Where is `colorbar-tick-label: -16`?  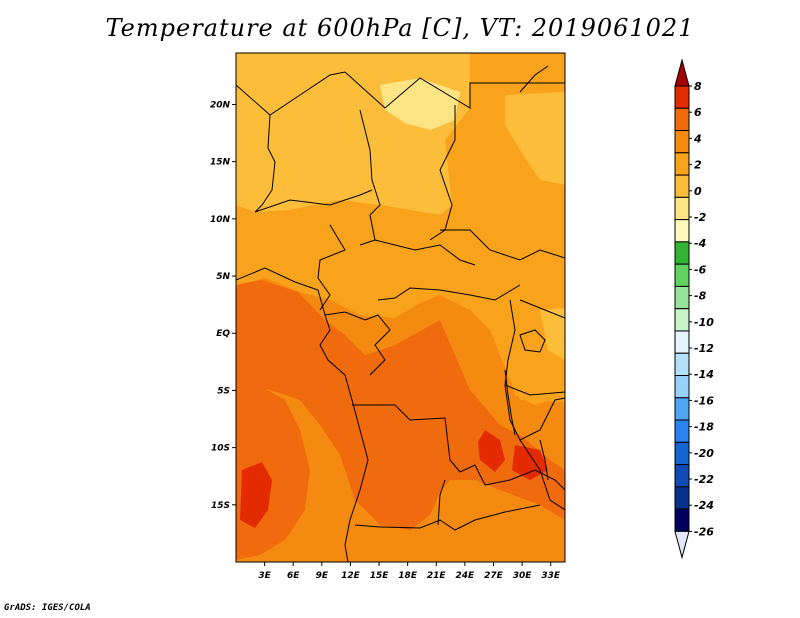 colorbar-tick-label: -16 is located at coordinates (704, 400).